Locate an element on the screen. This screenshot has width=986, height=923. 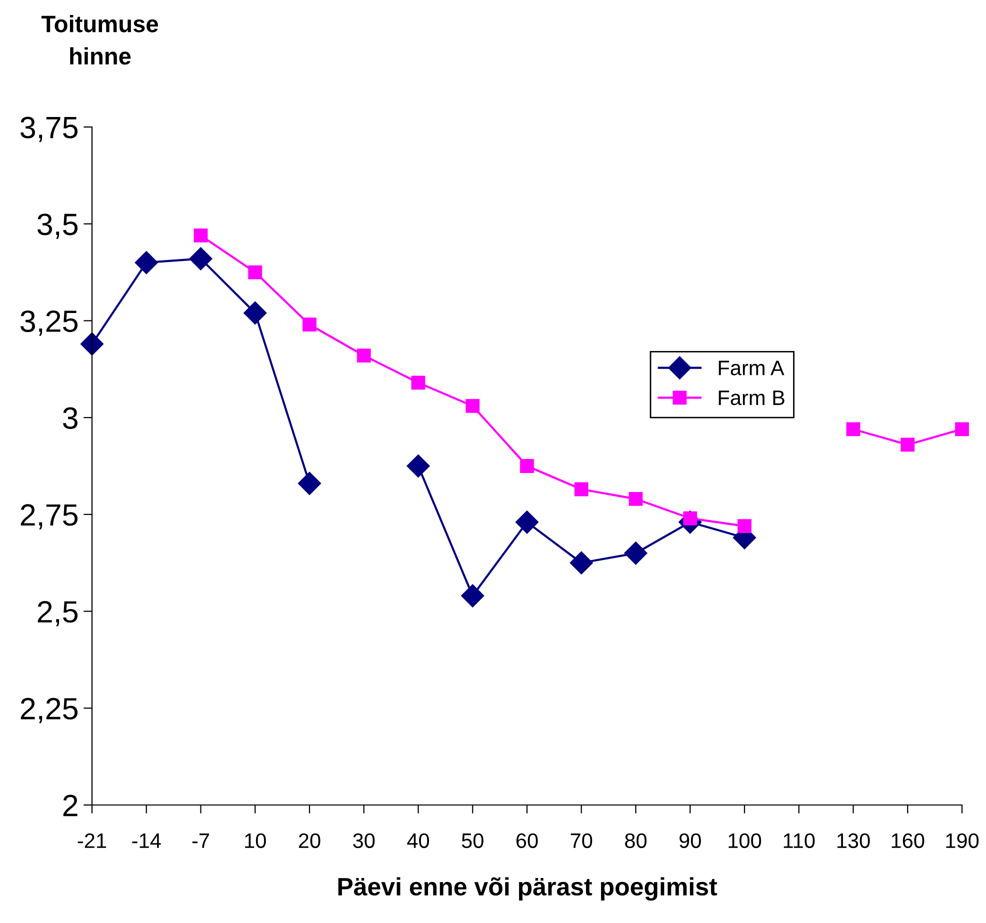
x-tick-label: 60 is located at coordinates (527, 840).